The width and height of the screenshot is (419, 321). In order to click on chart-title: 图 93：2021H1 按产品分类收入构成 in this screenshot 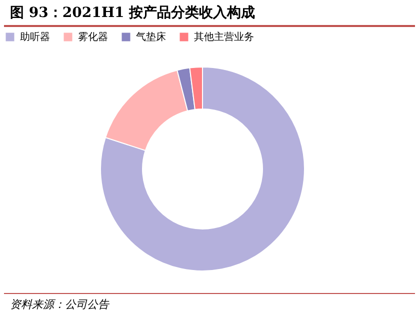, I will do `click(209, 13)`.